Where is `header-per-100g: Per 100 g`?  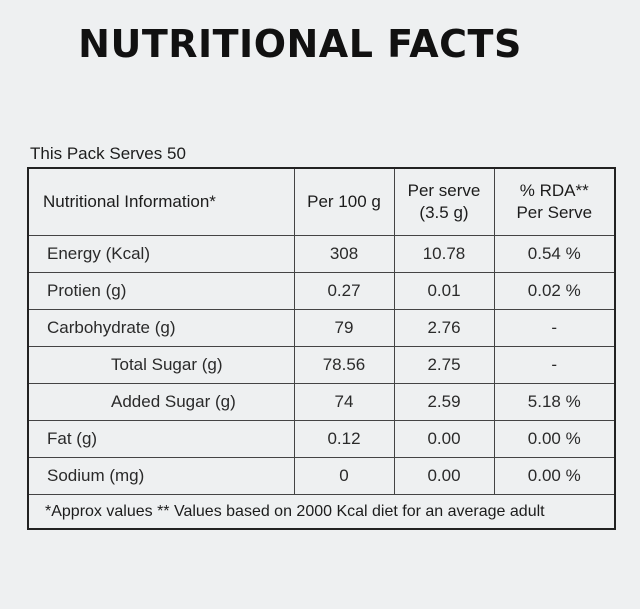
header-per-100g: Per 100 g is located at coordinates (344, 201).